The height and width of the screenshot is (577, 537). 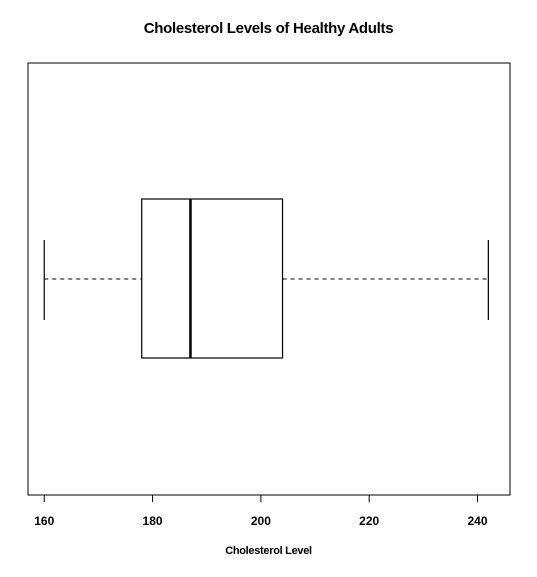 I want to click on chart-title: Cholesterol Levels of Healthy Adults, so click(x=268, y=28).